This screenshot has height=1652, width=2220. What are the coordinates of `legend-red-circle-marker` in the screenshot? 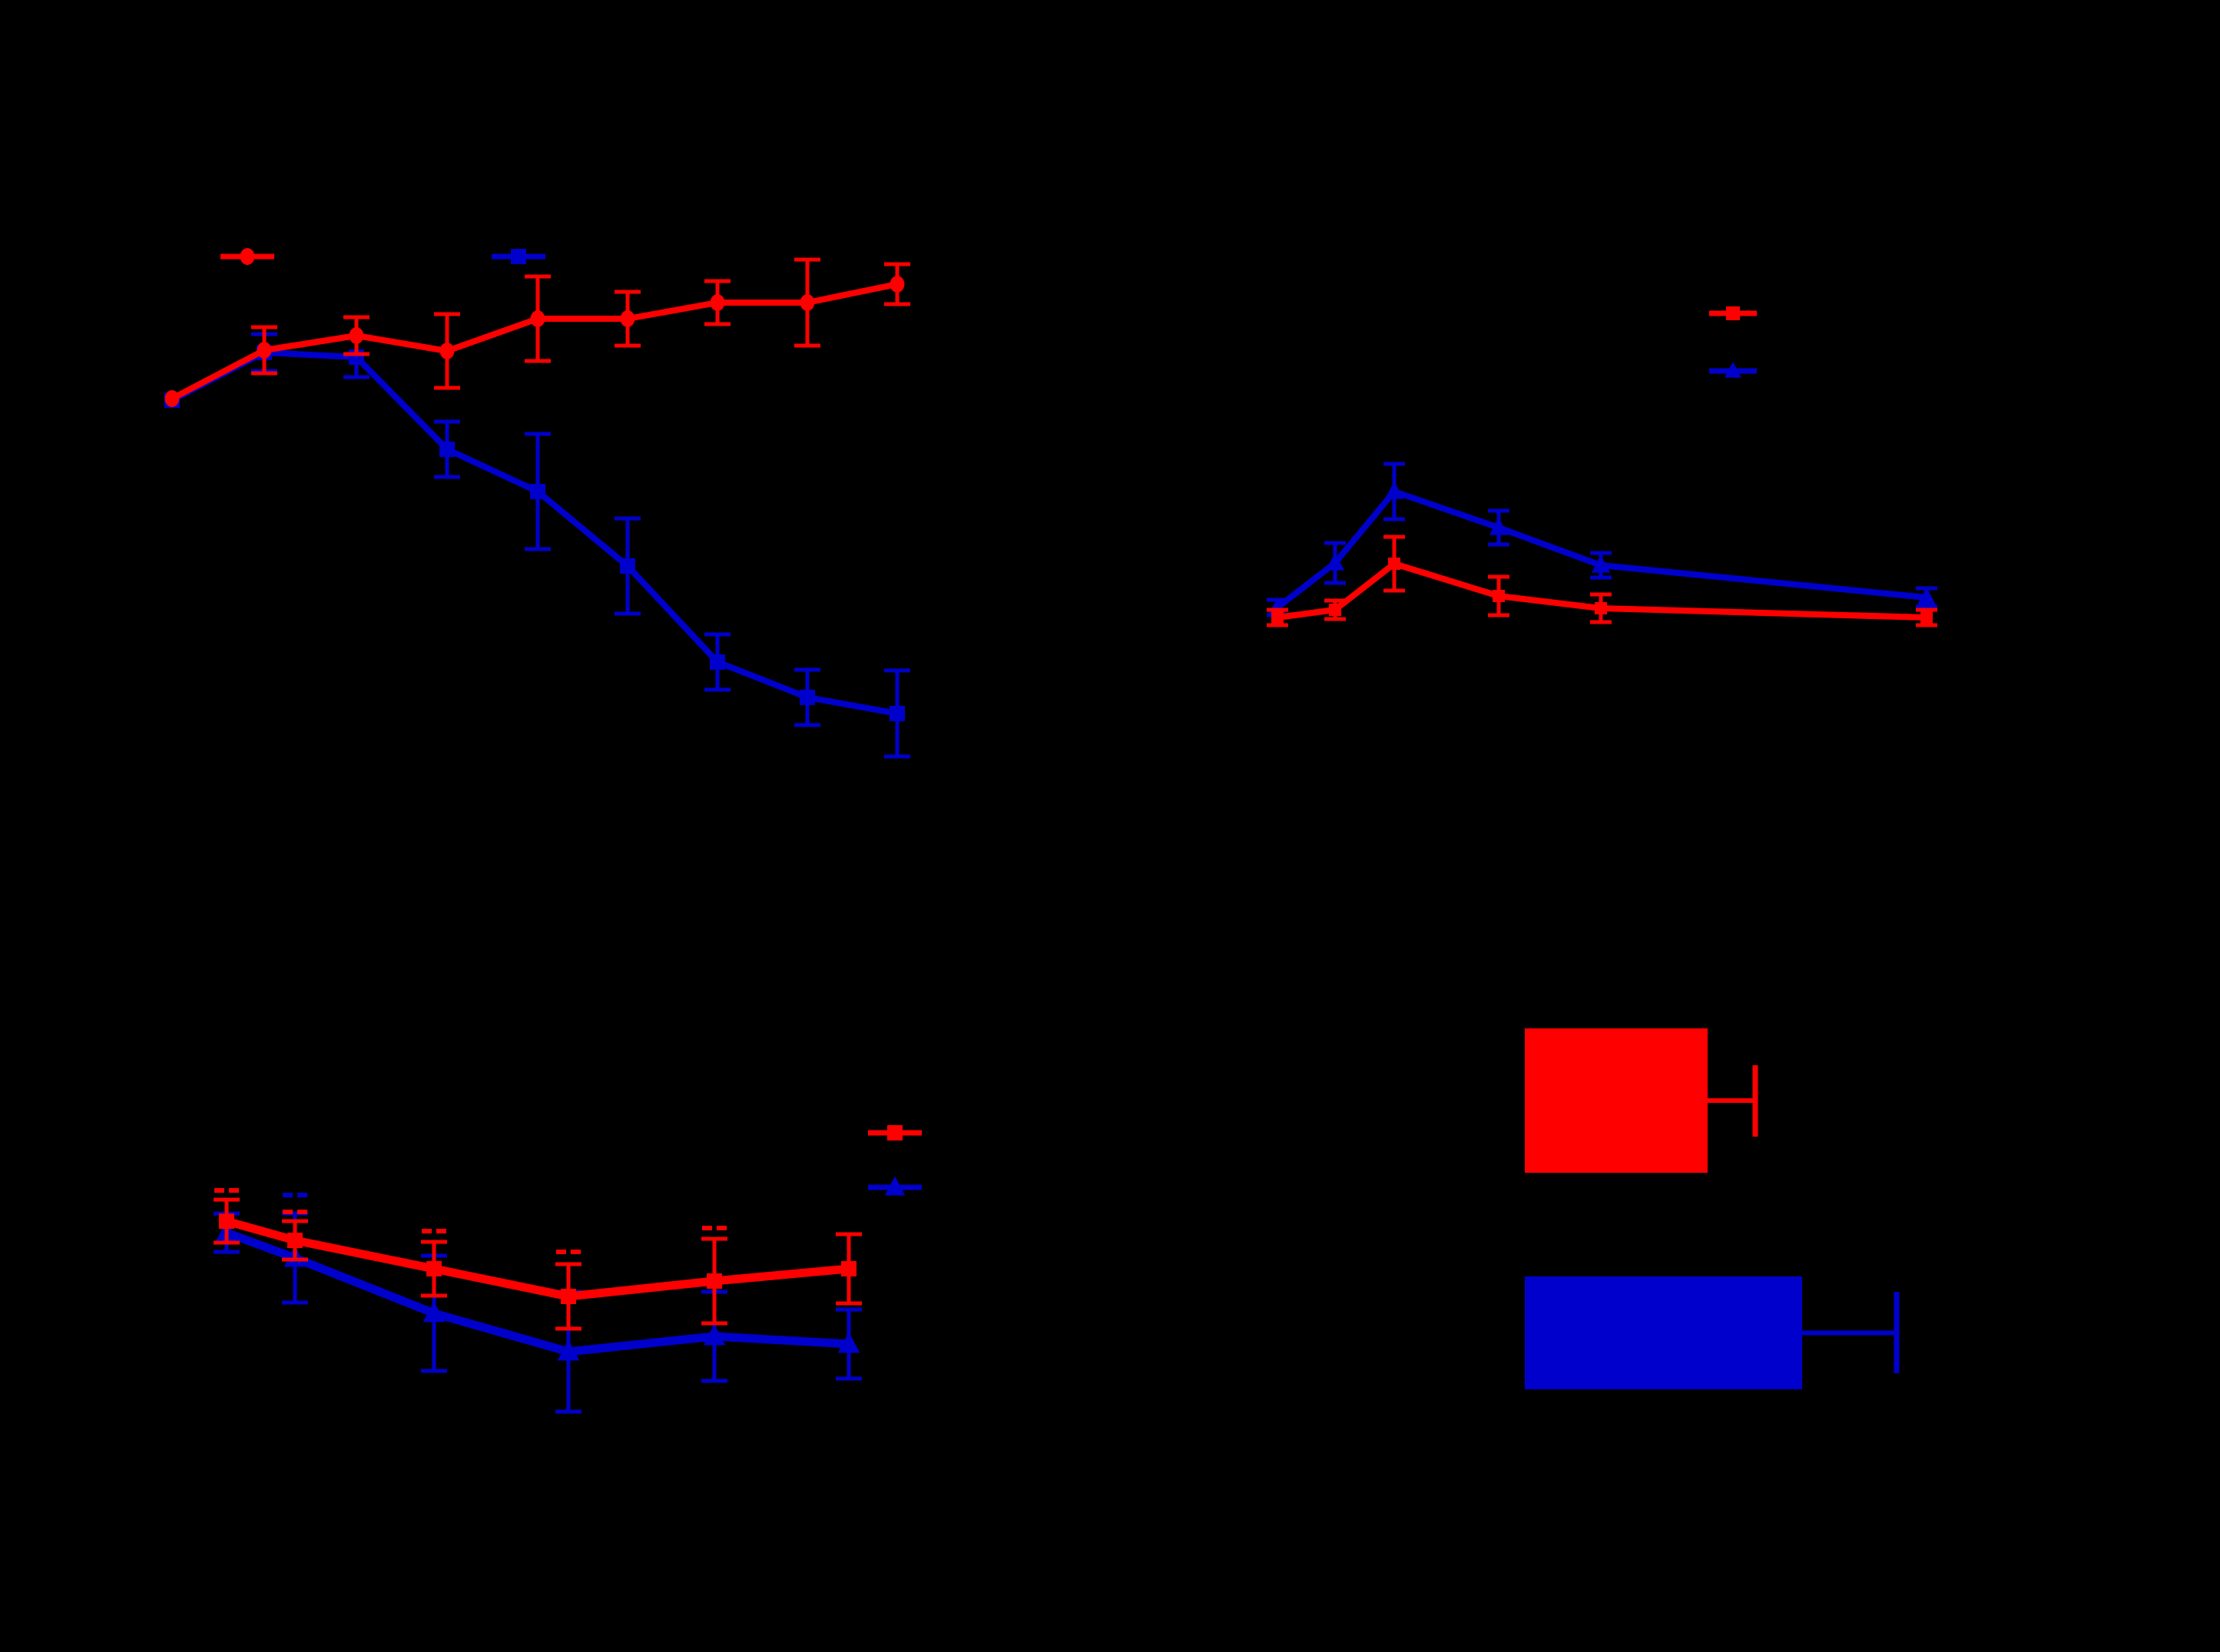 It's located at (247, 256).